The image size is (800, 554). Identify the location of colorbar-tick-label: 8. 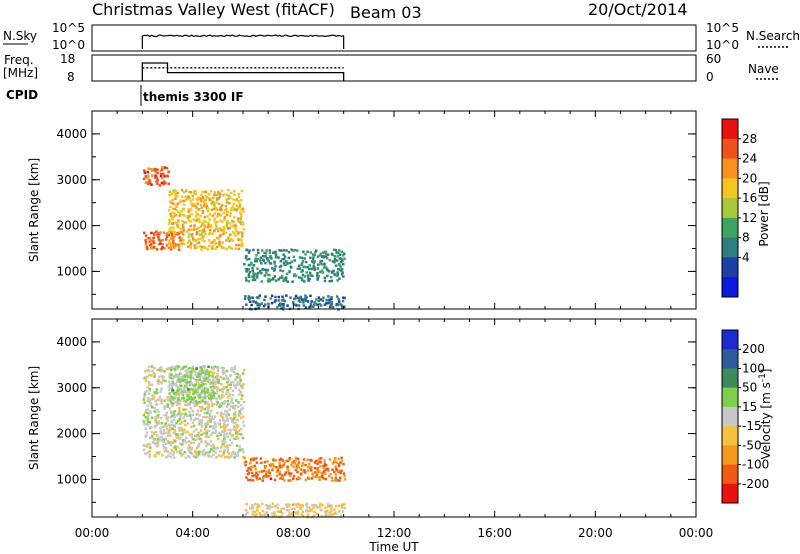
(746, 238).